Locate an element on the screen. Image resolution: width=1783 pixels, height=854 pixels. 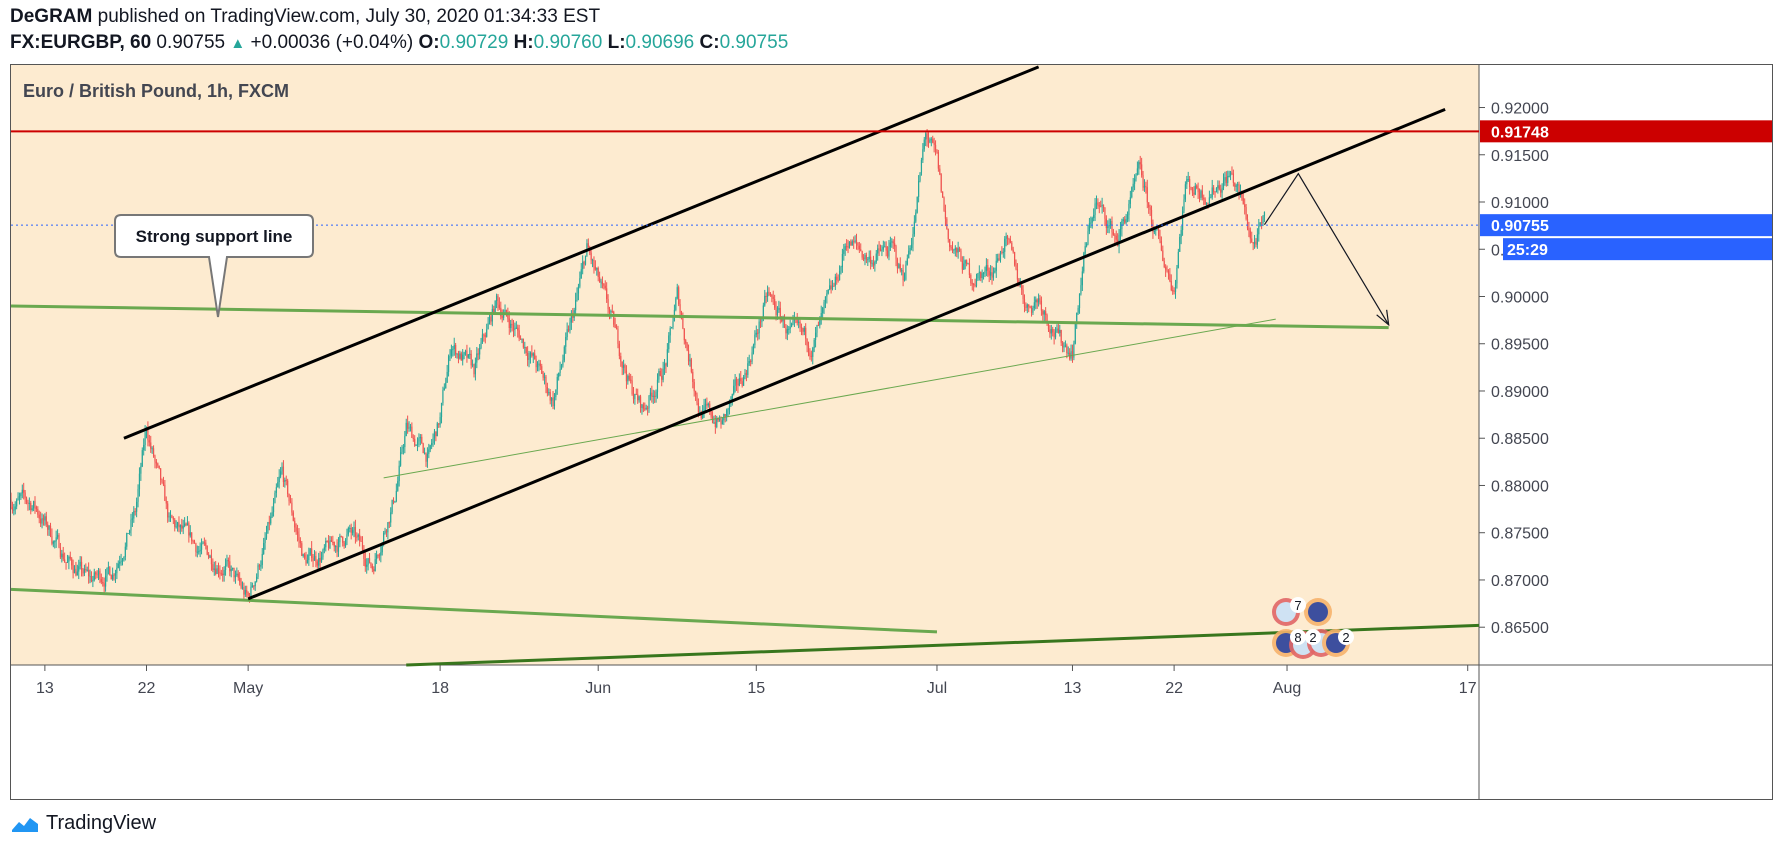
author-name: DeGRAM is located at coordinates (51, 16).